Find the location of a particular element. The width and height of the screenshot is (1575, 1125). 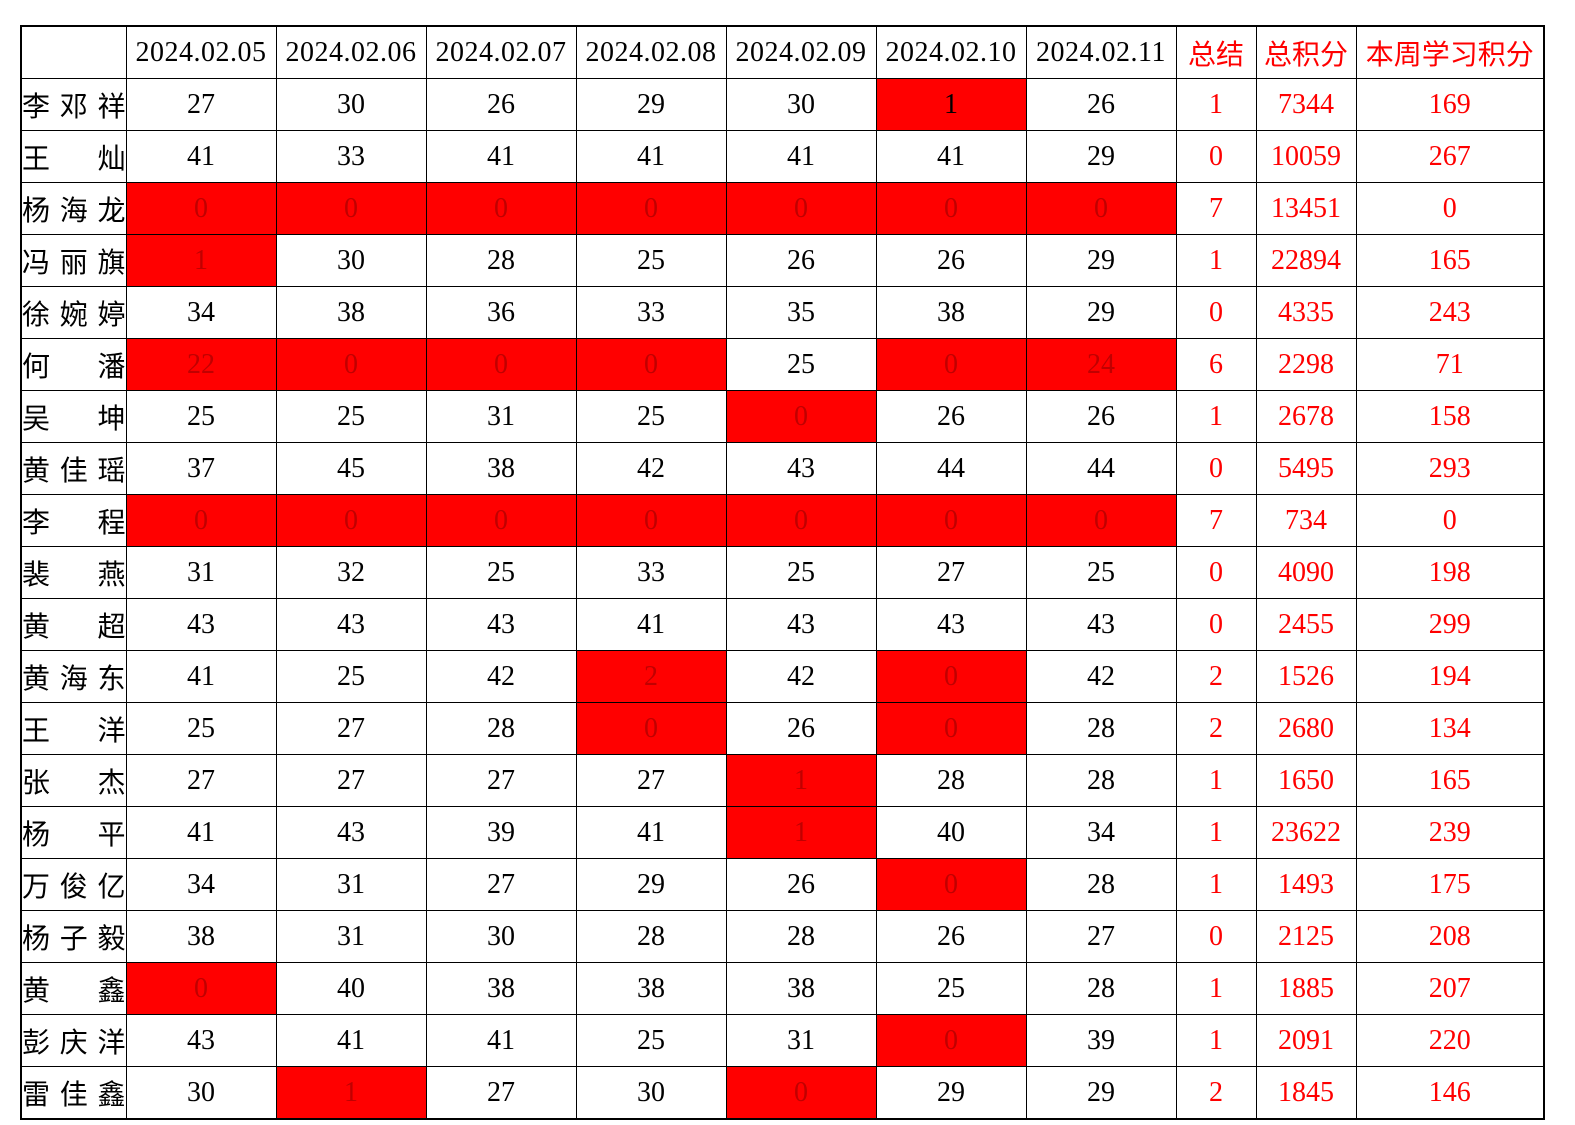

total-points-cell: 2091 is located at coordinates (1306, 1040).